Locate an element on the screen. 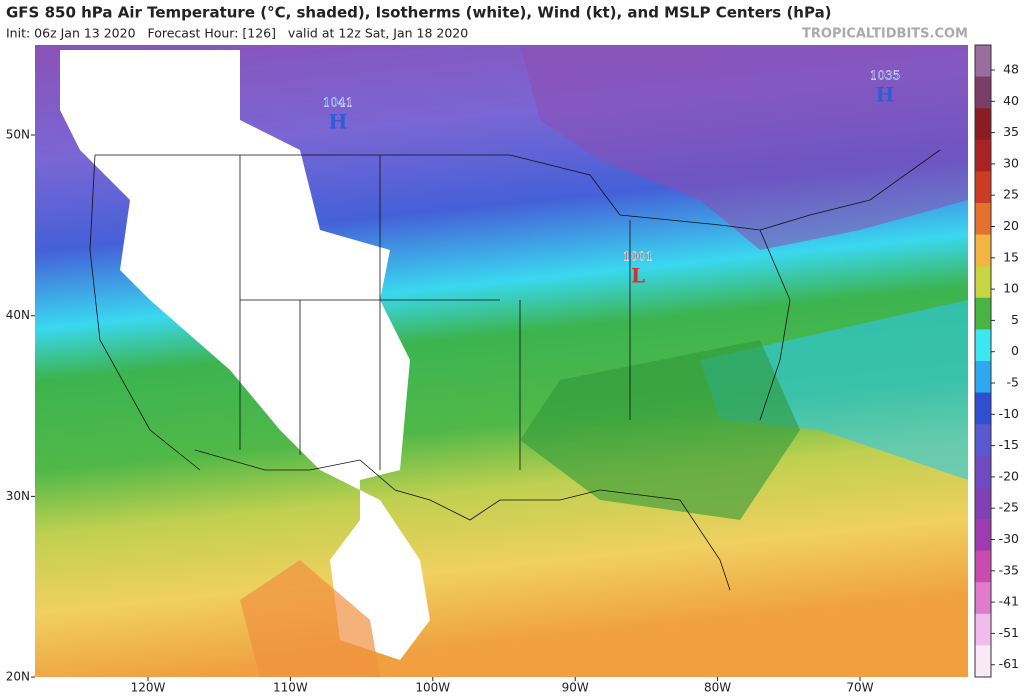 The image size is (1024, 696). lat-label: 30N is located at coordinates (18, 496).